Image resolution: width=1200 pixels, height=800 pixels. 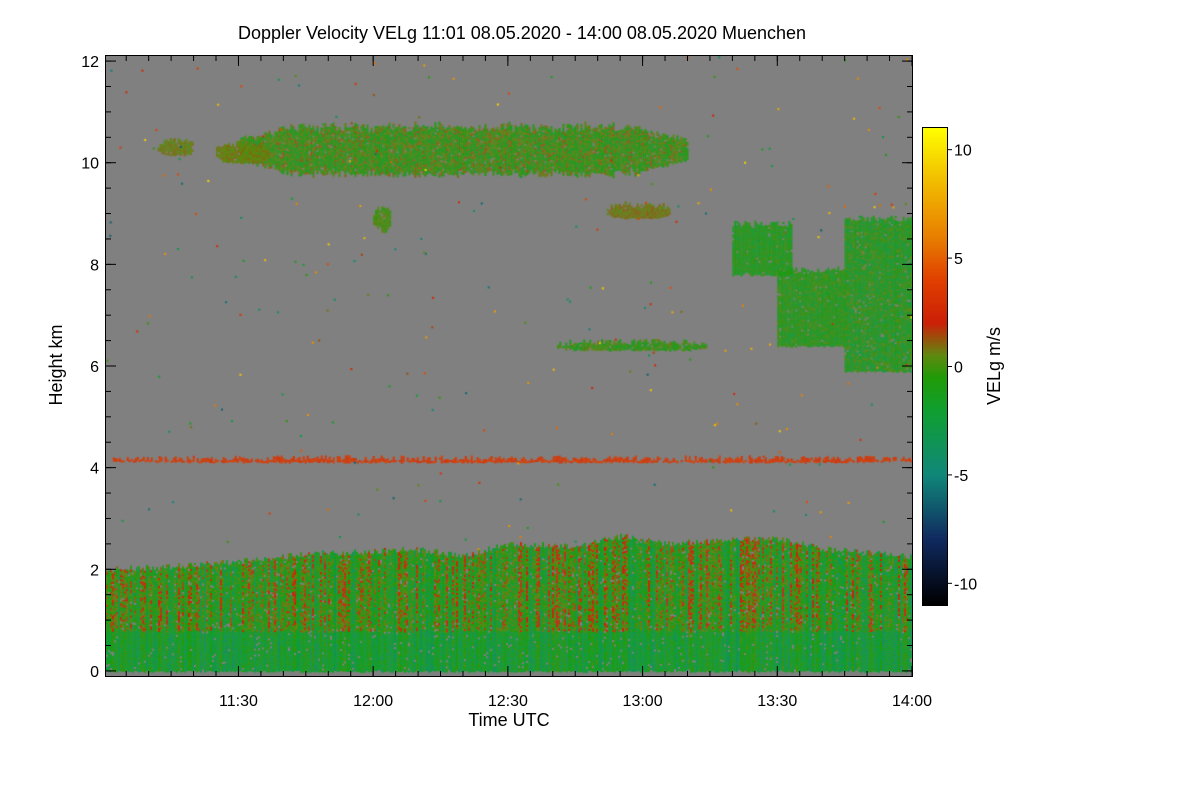 I want to click on y-tick-label: 8, so click(x=94, y=265).